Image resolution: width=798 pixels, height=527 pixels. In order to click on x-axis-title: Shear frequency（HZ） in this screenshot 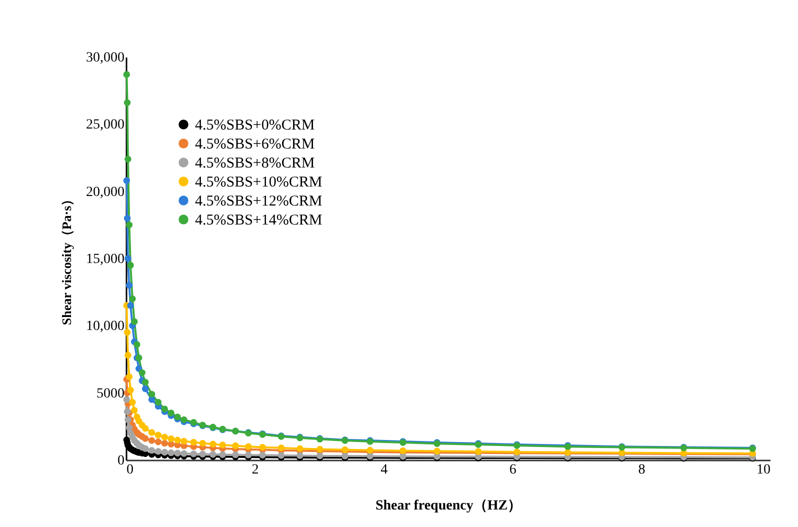, I will do `click(448, 506)`.